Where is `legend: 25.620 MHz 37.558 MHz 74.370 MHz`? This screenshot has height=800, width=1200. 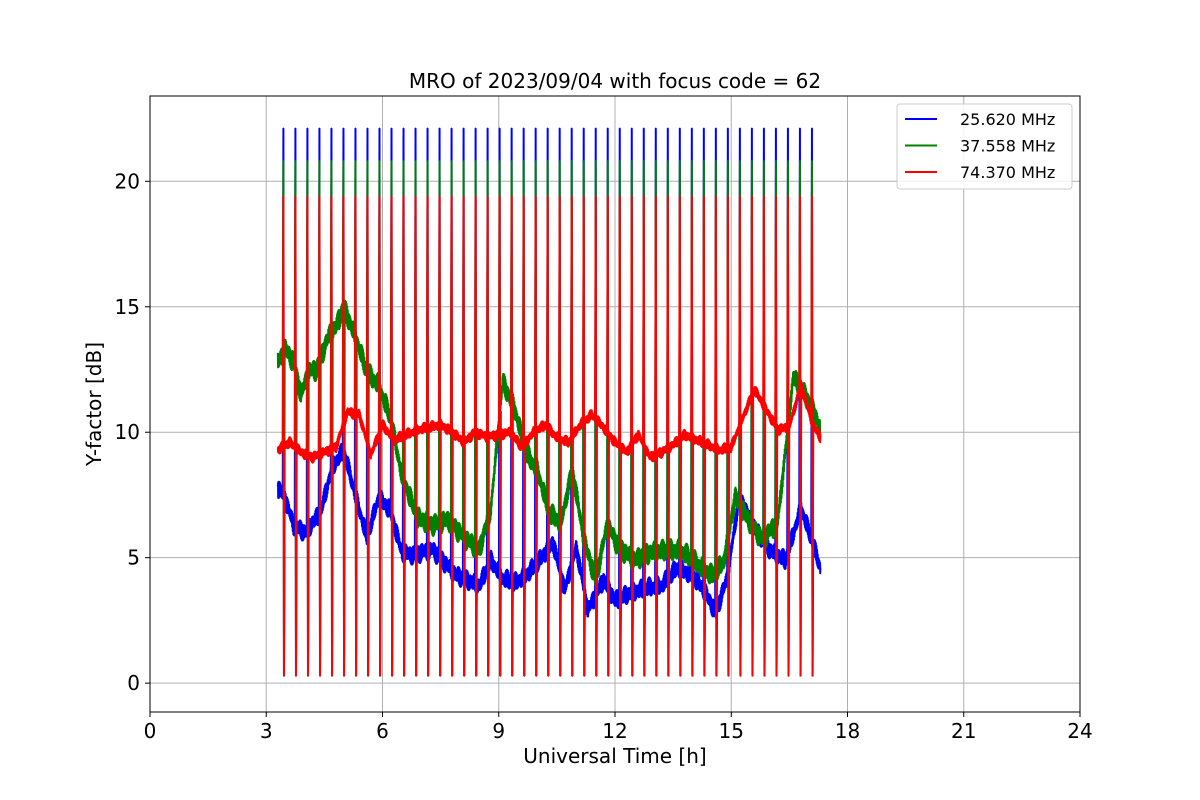
legend: 25.620 MHz 37.558 MHz 74.370 MHz is located at coordinates (984, 146).